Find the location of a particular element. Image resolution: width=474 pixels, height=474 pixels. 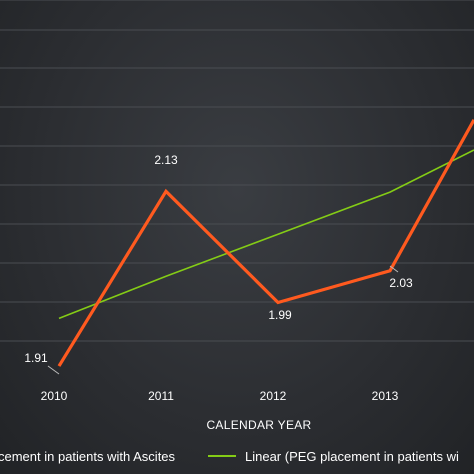

data-label-2012: 1.99 is located at coordinates (280, 315).